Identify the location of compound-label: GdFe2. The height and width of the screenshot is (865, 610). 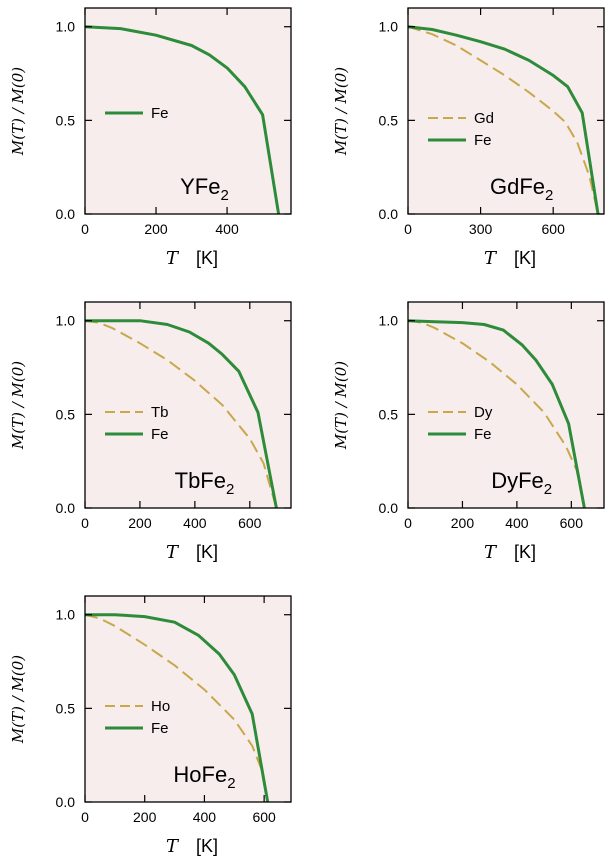
(521, 189).